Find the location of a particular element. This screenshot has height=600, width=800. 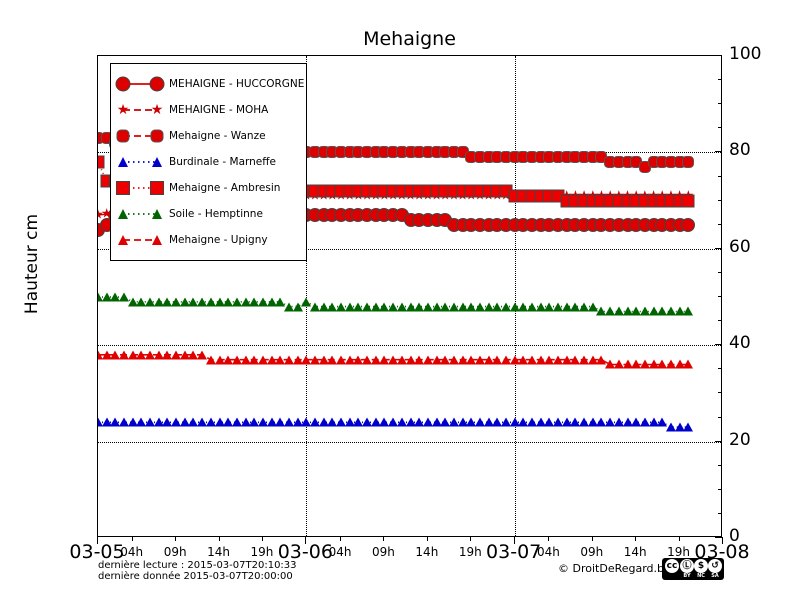

y-tick-label: 100 is located at coordinates (745, 54).